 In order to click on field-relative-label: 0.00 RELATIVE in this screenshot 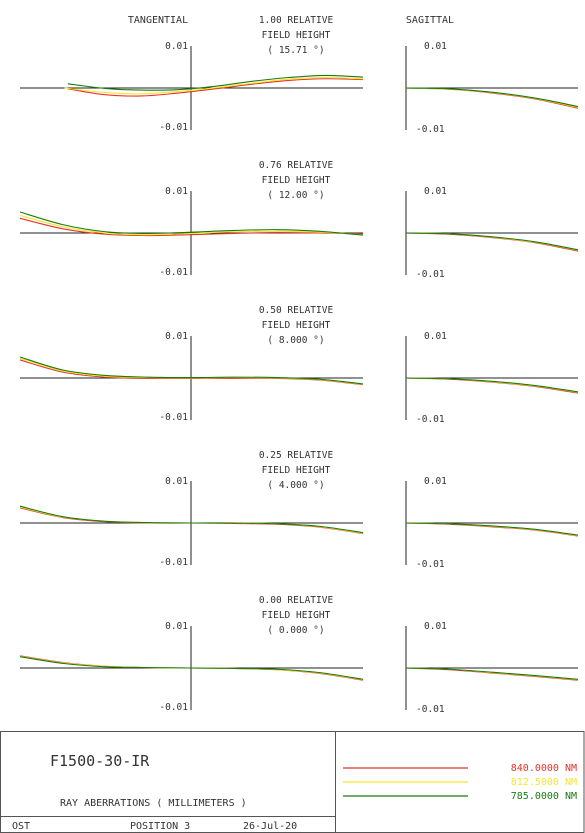, I will do `click(296, 600)`.